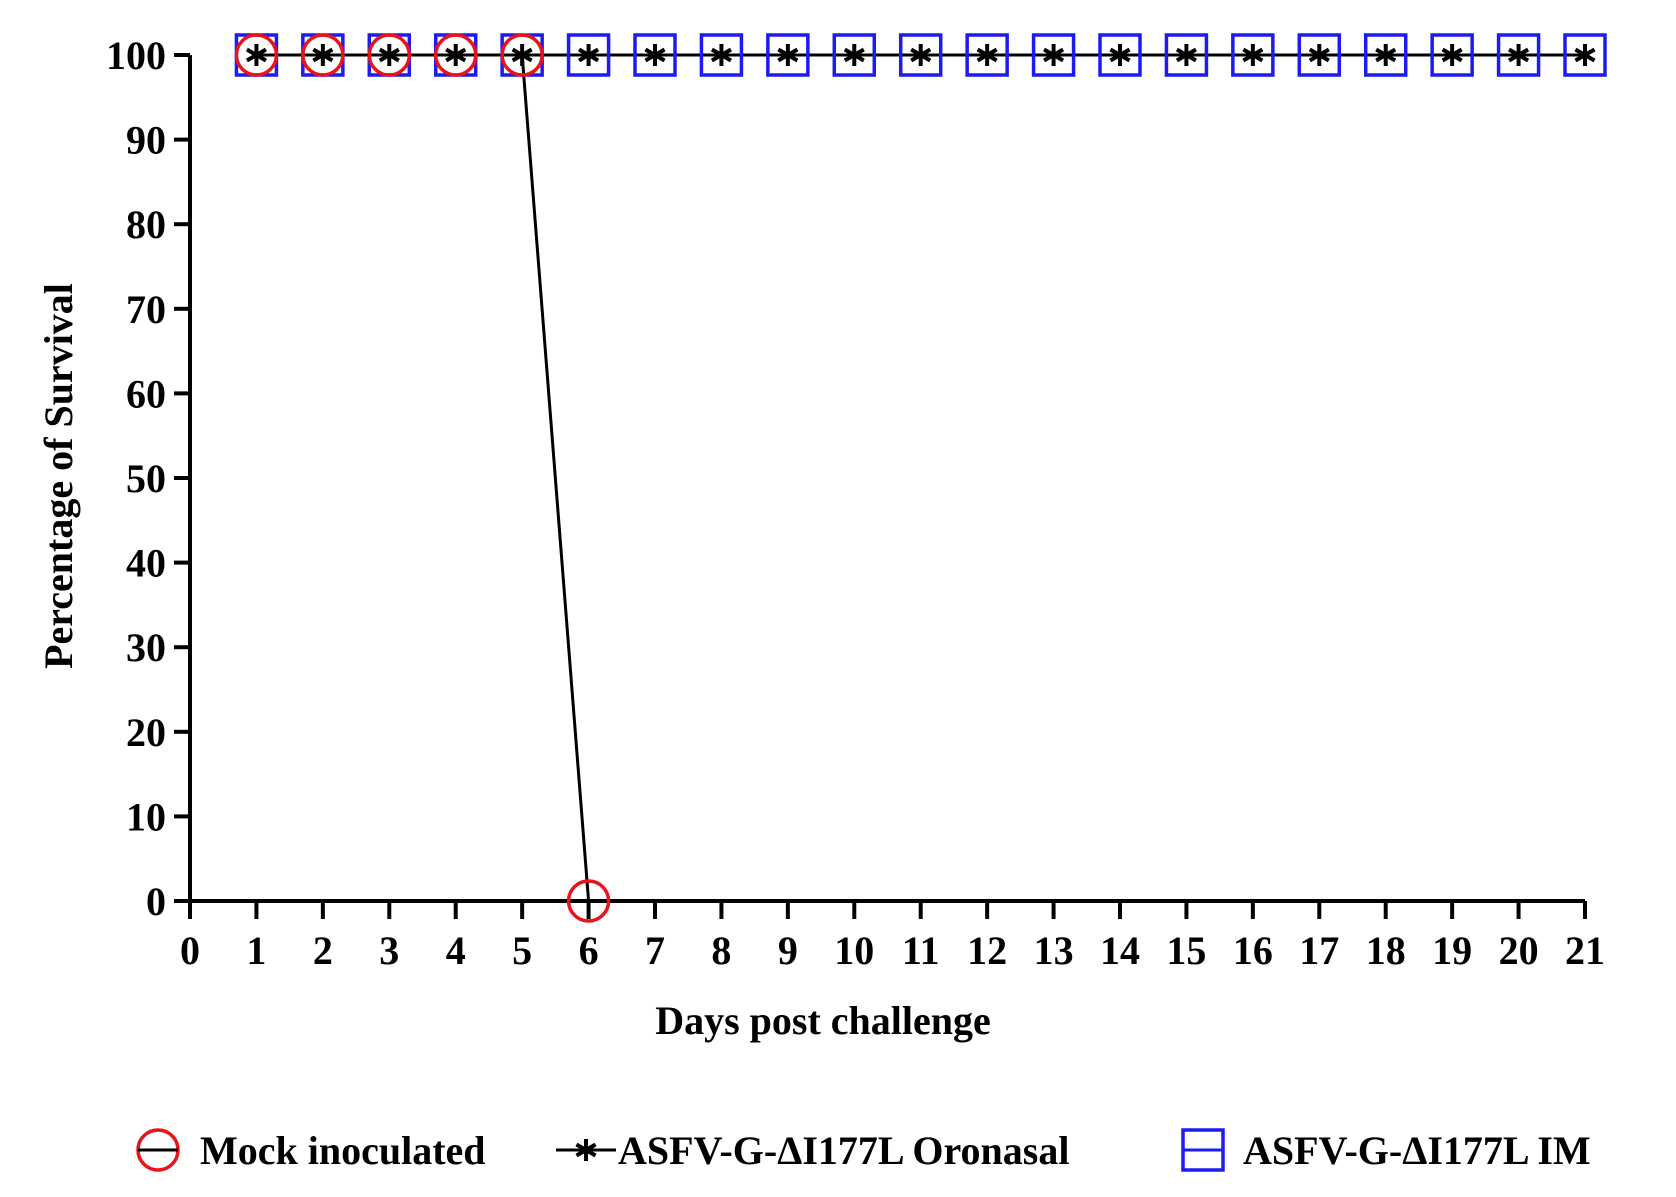  I want to click on y-tick-label: 10, so click(146, 816).